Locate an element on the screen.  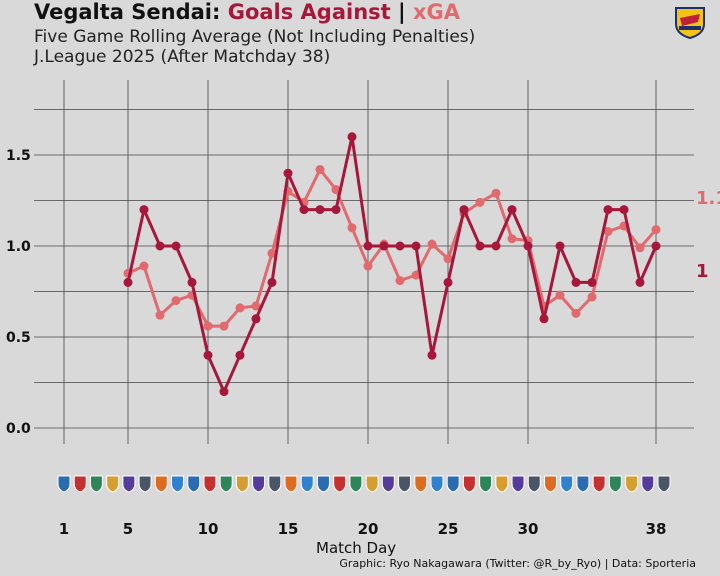
team-crest-logo is located at coordinates (690, 23).